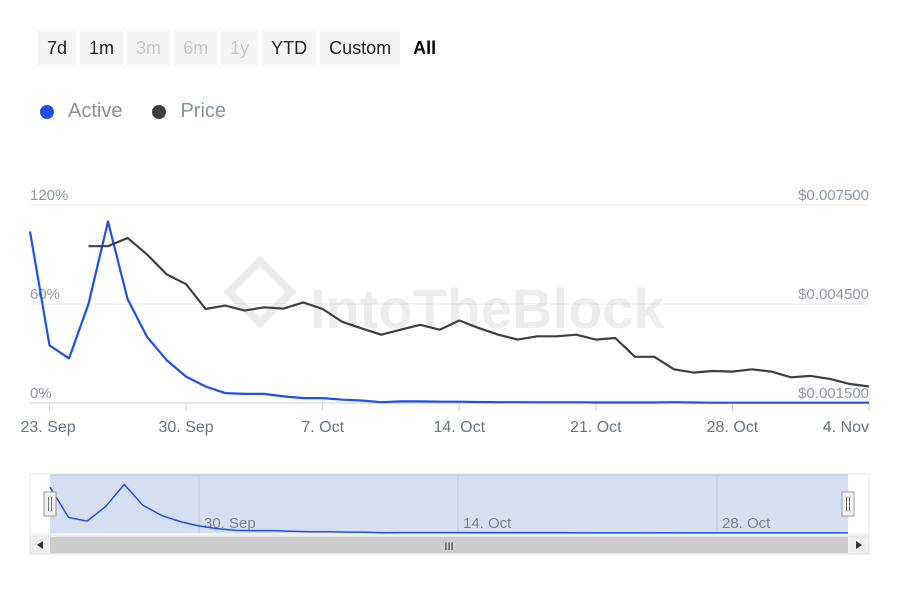 Image resolution: width=900 pixels, height=600 pixels. What do you see at coordinates (57, 48) in the screenshot?
I see `range-button-7d: 7d` at bounding box center [57, 48].